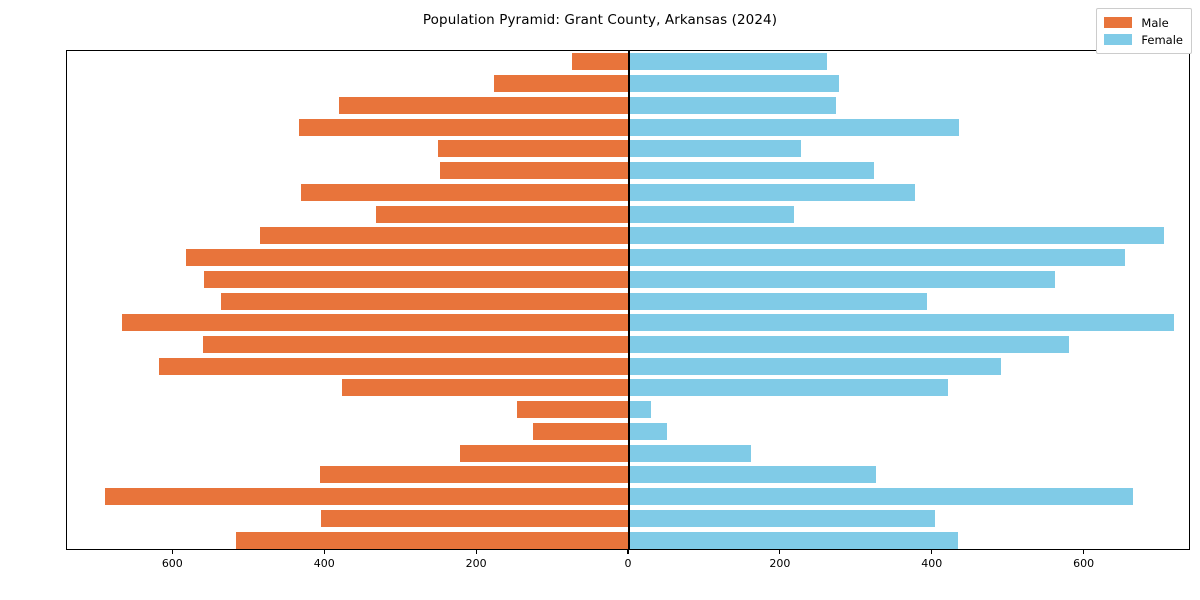 The image size is (1200, 600). I want to click on center-zero-axis-line, so click(629, 300).